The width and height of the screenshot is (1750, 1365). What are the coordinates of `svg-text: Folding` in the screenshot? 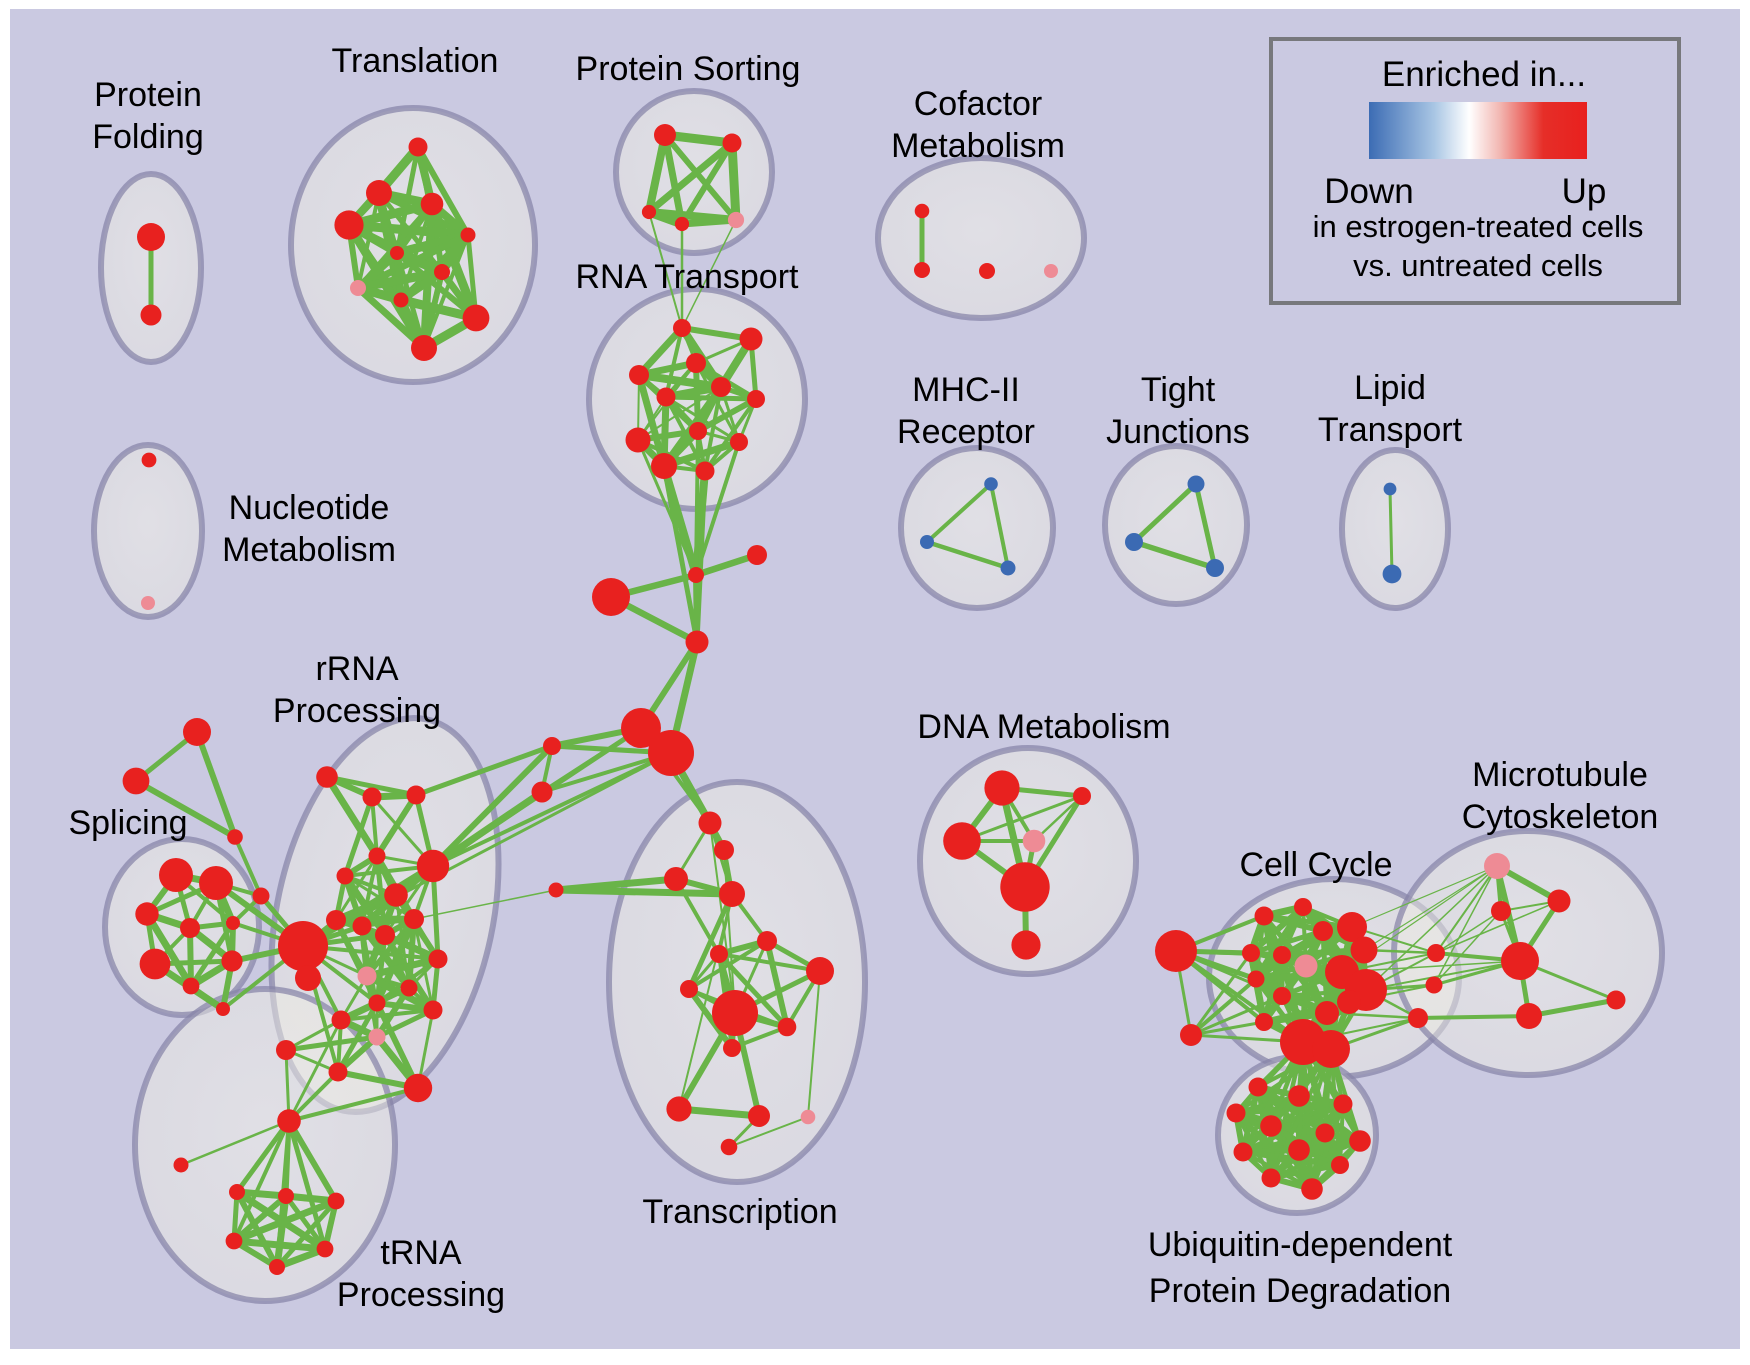 It's located at (148, 137).